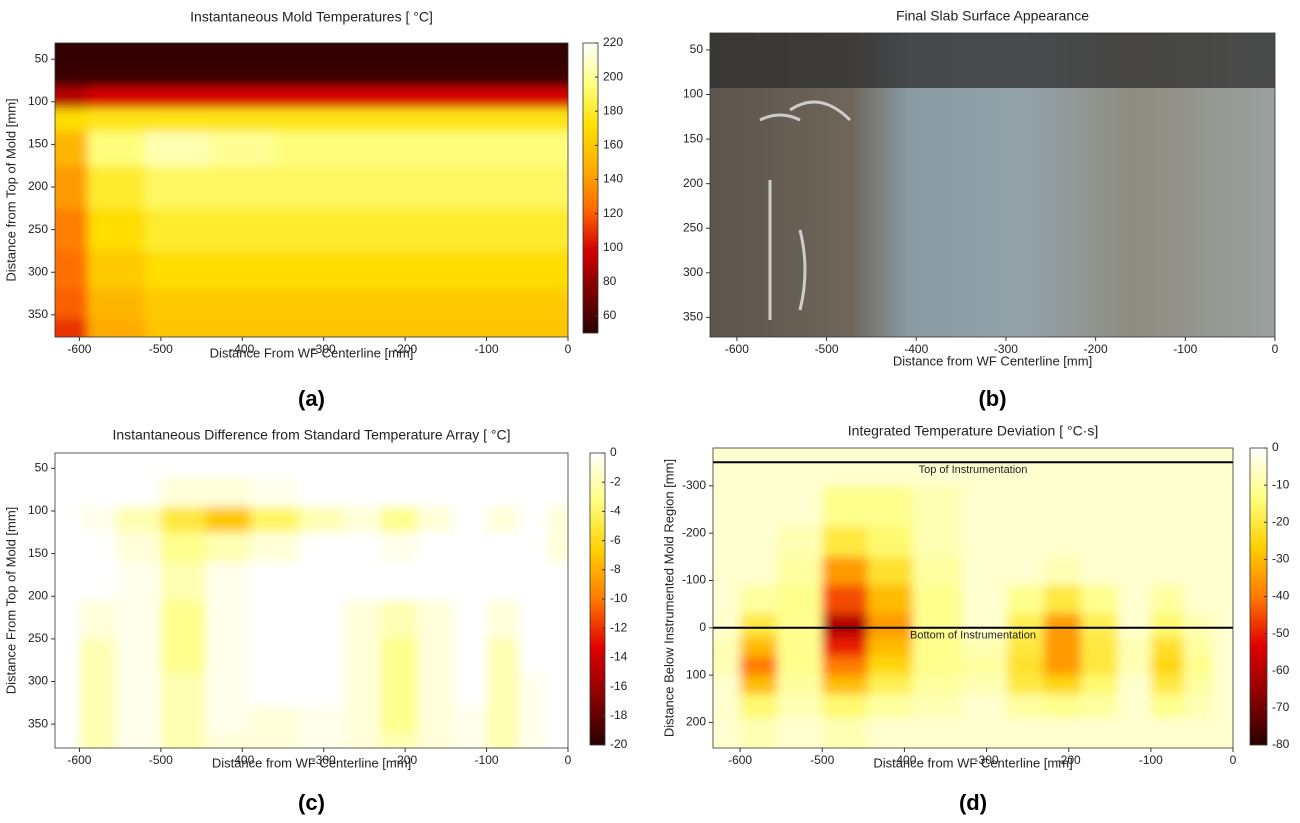 The width and height of the screenshot is (1300, 823). Describe the element at coordinates (1096, 349) in the screenshot. I see `x-tick-label: -200` at that location.